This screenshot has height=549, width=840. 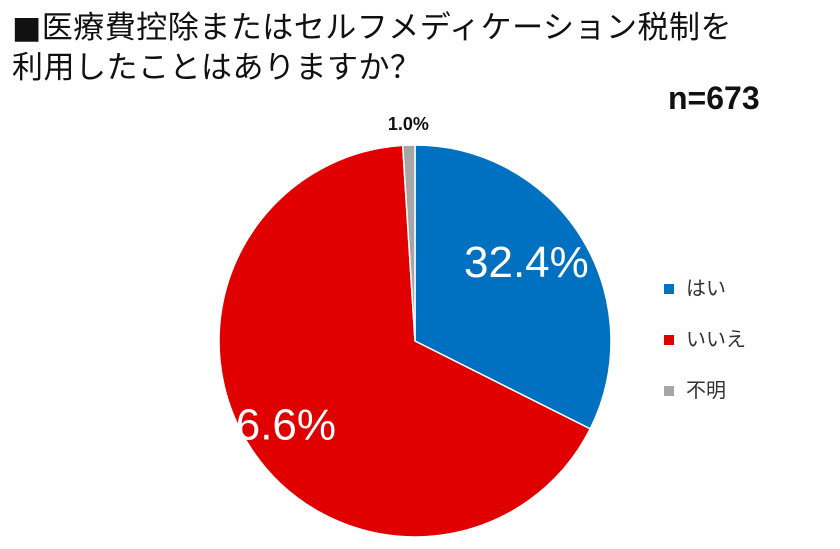 What do you see at coordinates (217, 68) in the screenshot?
I see `chart-title-line-2: 利用したことはありますか？` at bounding box center [217, 68].